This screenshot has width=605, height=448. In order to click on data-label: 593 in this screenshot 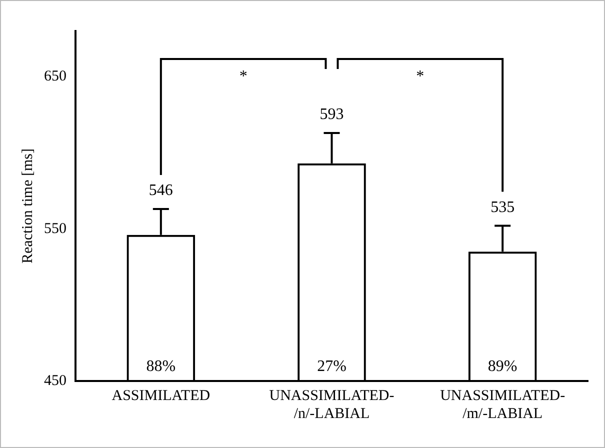, I will do `click(332, 115)`.